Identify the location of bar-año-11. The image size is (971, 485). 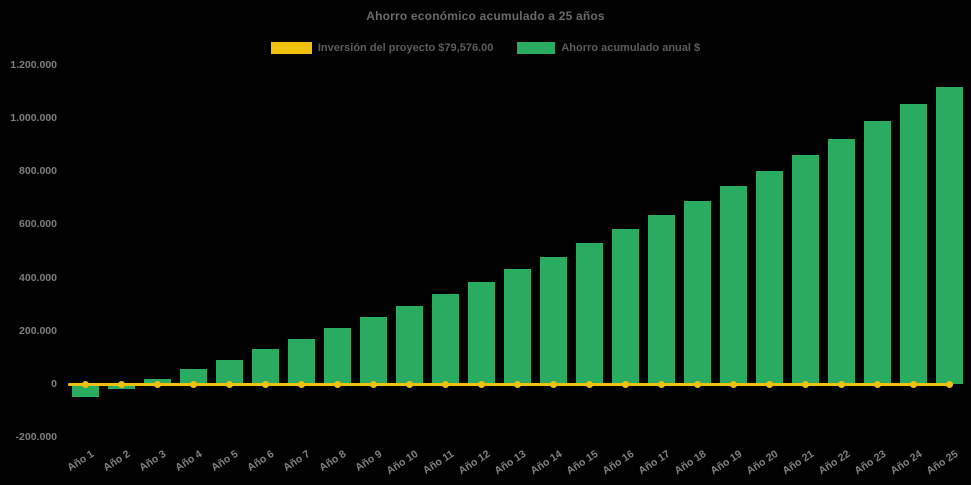
(445, 339).